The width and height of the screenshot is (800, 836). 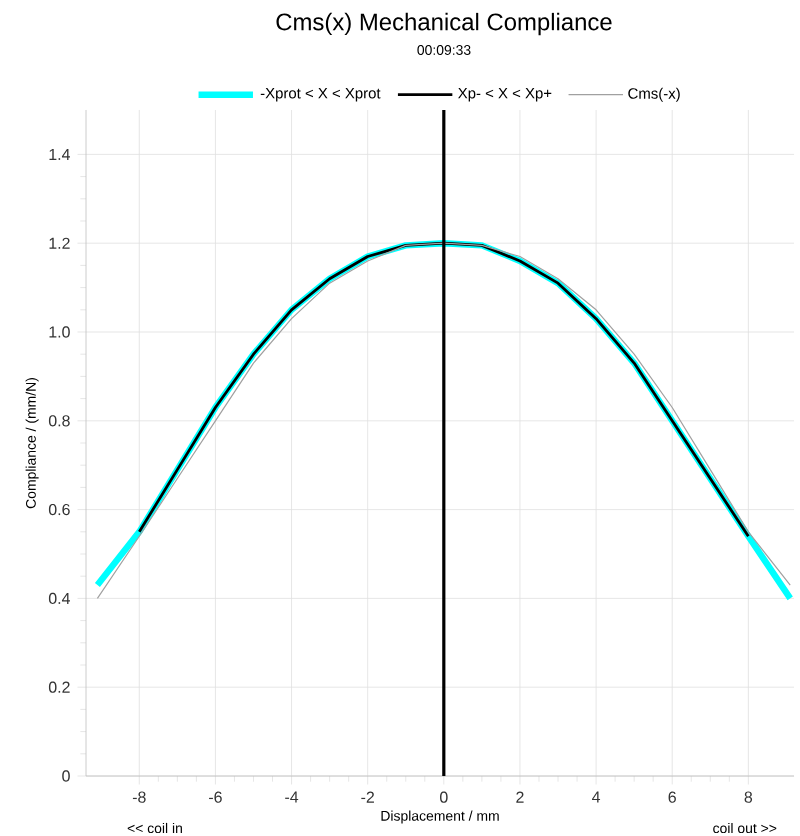 I want to click on chart-title: Cms(x) Mechanical Compliance, so click(x=444, y=24).